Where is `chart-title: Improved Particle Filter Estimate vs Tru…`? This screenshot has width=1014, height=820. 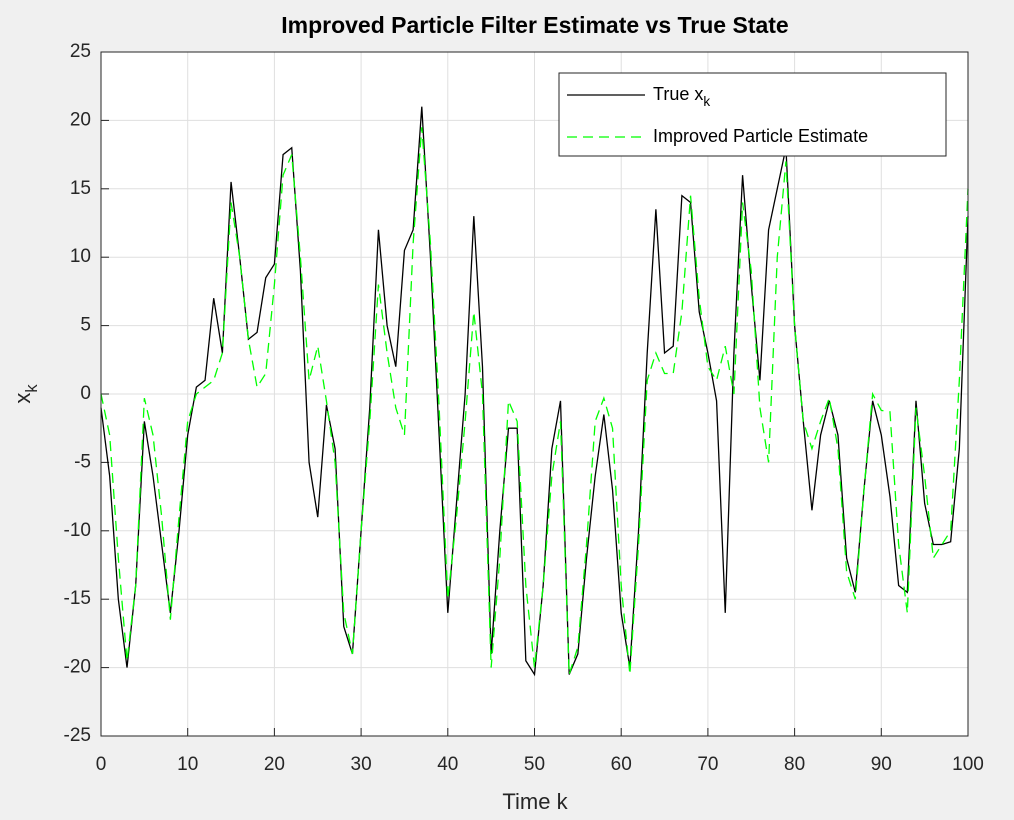
chart-title: Improved Particle Filter Estimate vs Tru… is located at coordinates (534, 25).